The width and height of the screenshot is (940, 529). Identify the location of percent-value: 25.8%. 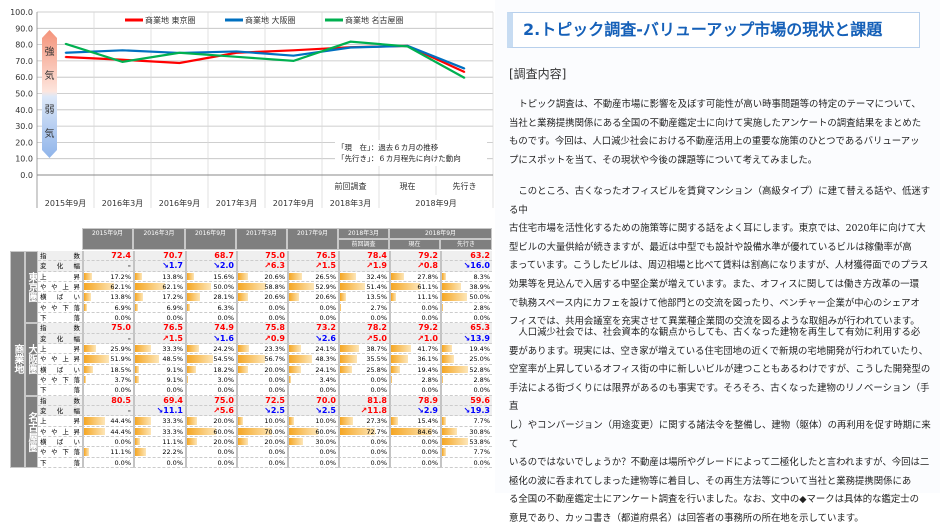
(376, 369).